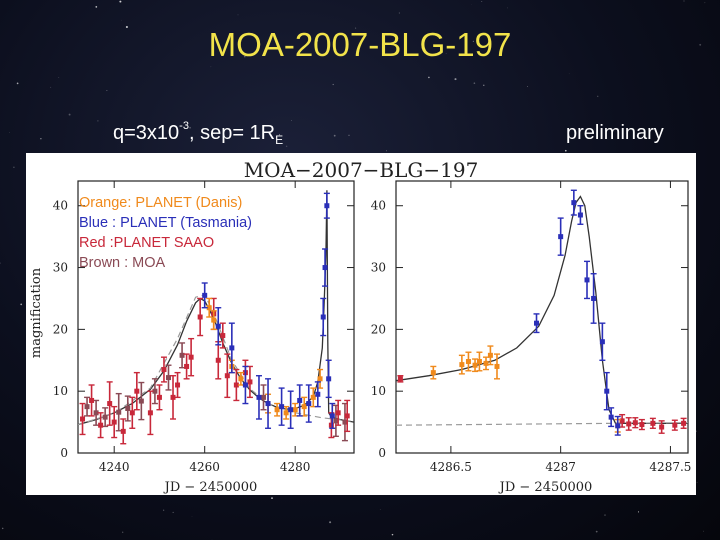 The image size is (720, 540). What do you see at coordinates (184, 126) in the screenshot?
I see `mass-ratio-exponent: -3` at bounding box center [184, 126].